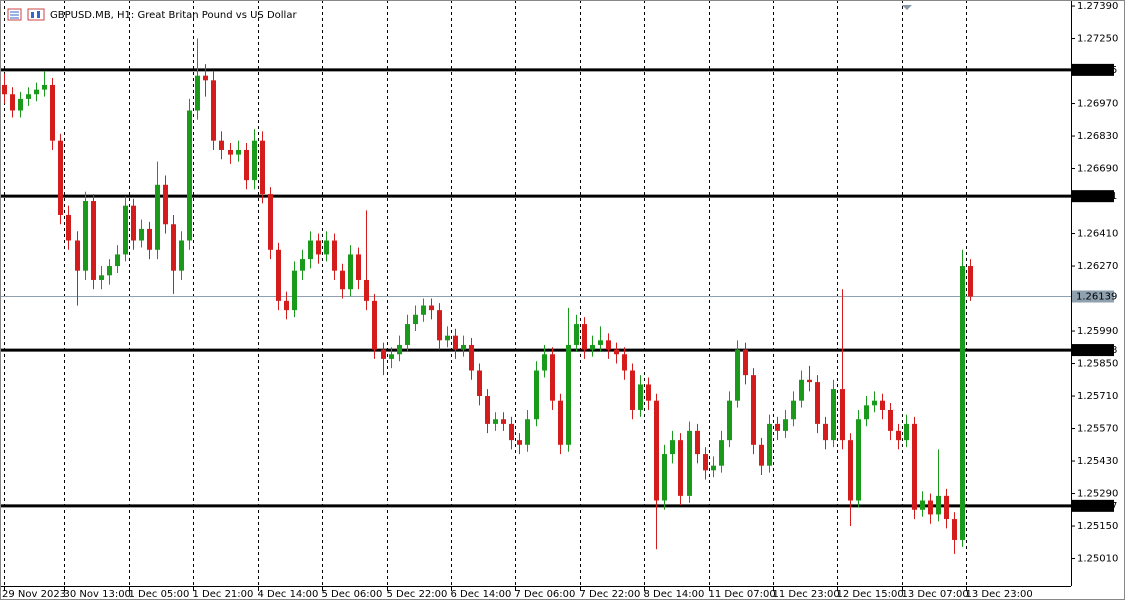  Describe the element at coordinates (999, 594) in the screenshot. I see `x-tick-label: 13 Dec 23:00` at that location.